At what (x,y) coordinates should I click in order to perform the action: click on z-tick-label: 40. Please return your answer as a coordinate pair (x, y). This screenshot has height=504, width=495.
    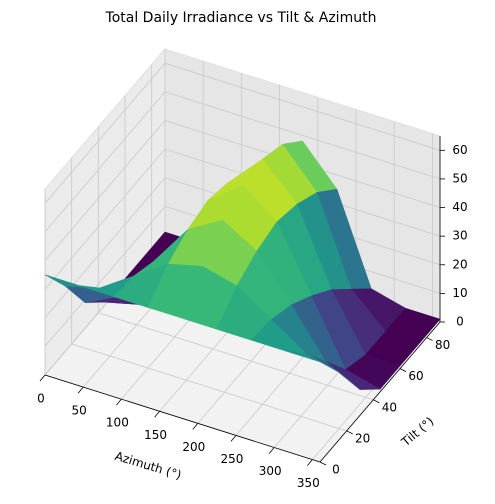
    Looking at the image, I should click on (459, 207).